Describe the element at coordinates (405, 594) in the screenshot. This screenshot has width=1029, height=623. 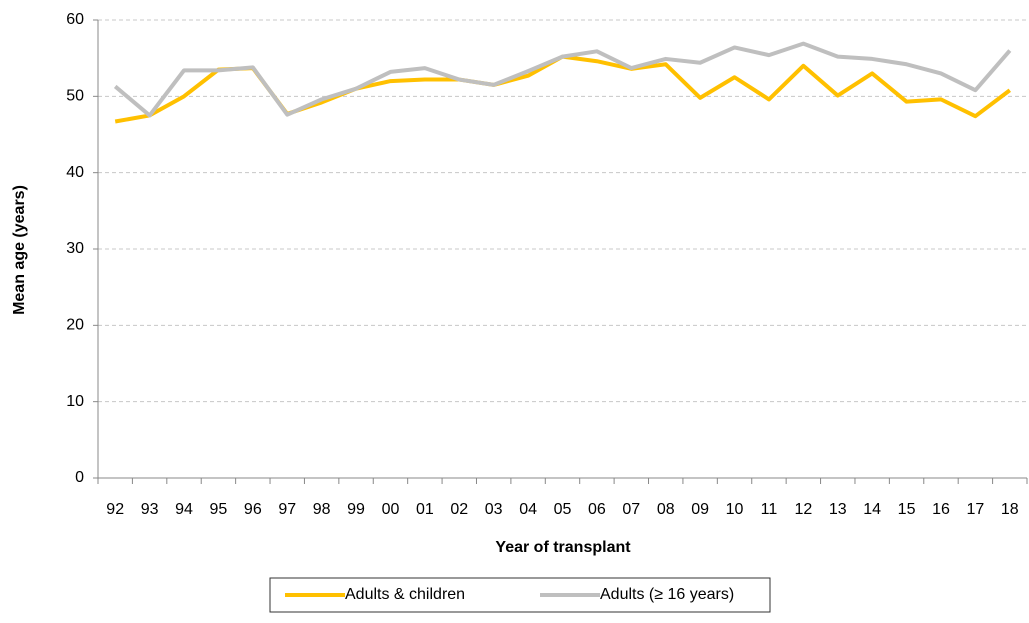
I see `legend-label: Adults & children` at that location.